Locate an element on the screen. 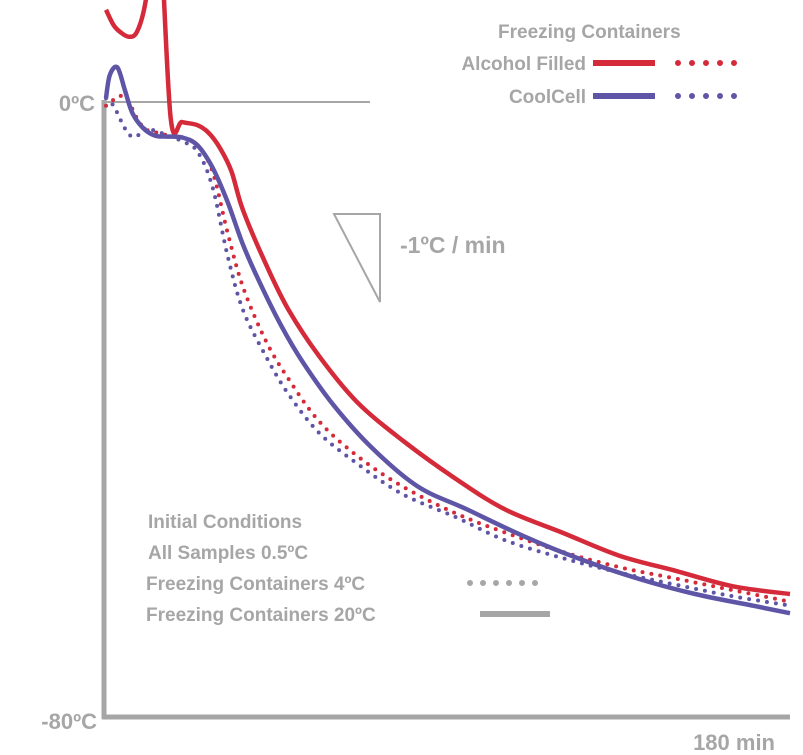  slope-triangle-marker is located at coordinates (356, 258).